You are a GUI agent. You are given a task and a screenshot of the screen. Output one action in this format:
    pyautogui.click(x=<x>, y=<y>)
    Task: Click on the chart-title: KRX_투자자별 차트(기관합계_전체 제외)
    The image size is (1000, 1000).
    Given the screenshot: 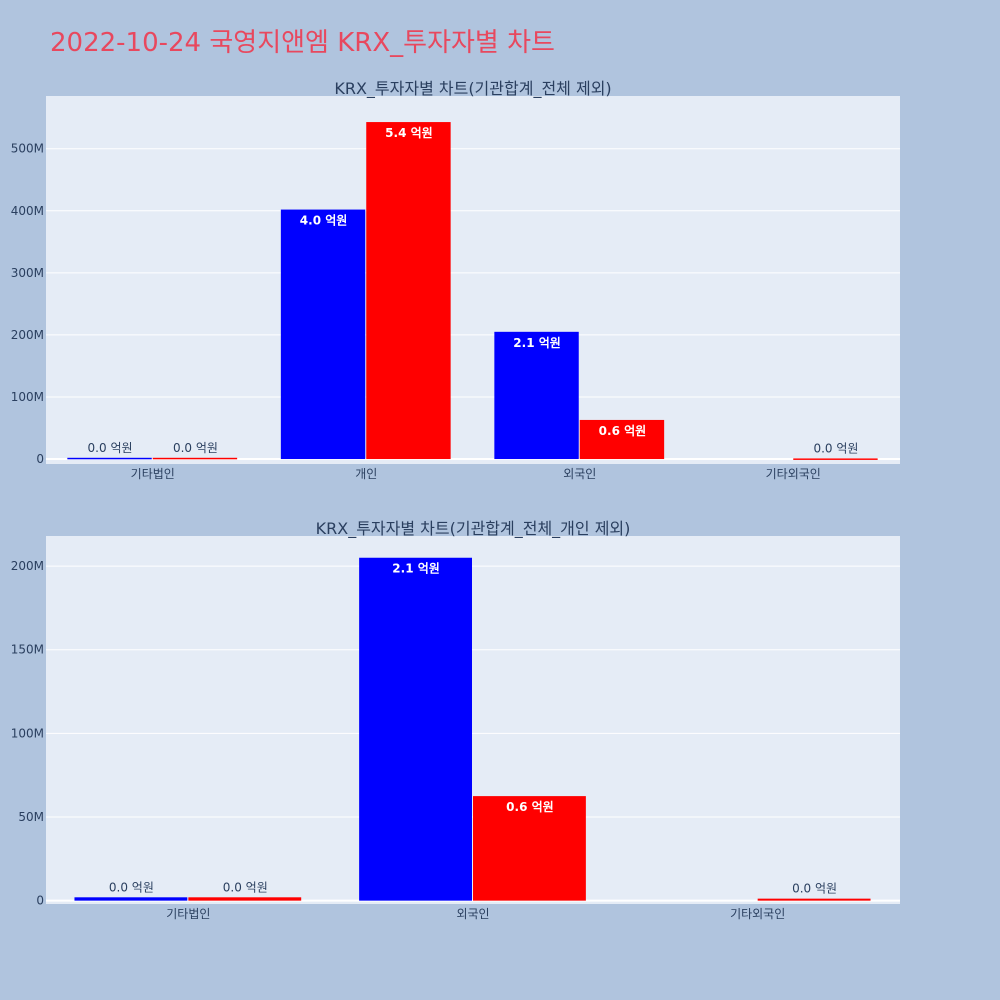 What is the action you would take?
    pyautogui.click(x=472, y=89)
    